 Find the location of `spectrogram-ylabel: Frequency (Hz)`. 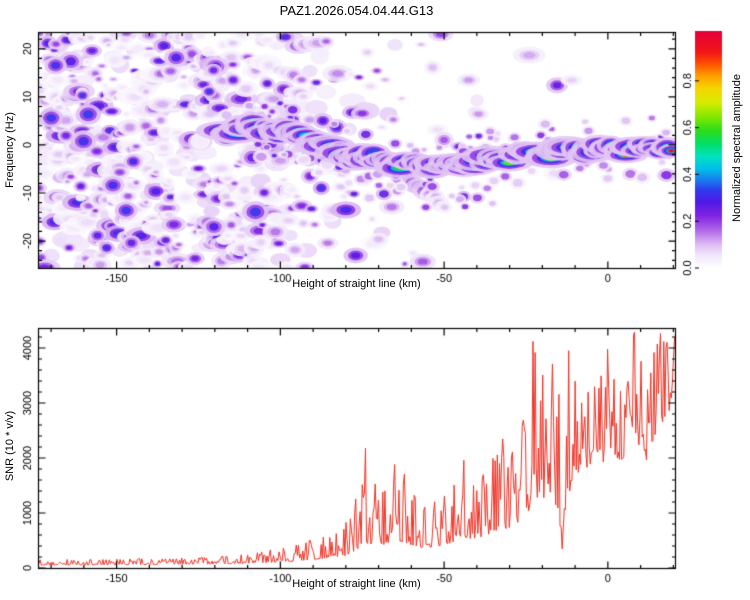

spectrogram-ylabel: Frequency (Hz) is located at coordinates (10, 150).